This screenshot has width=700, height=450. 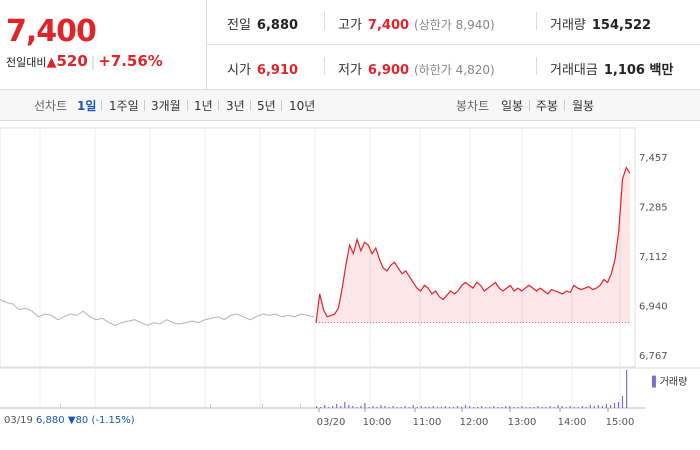 I want to click on tab-1d: 1일, so click(x=87, y=106).